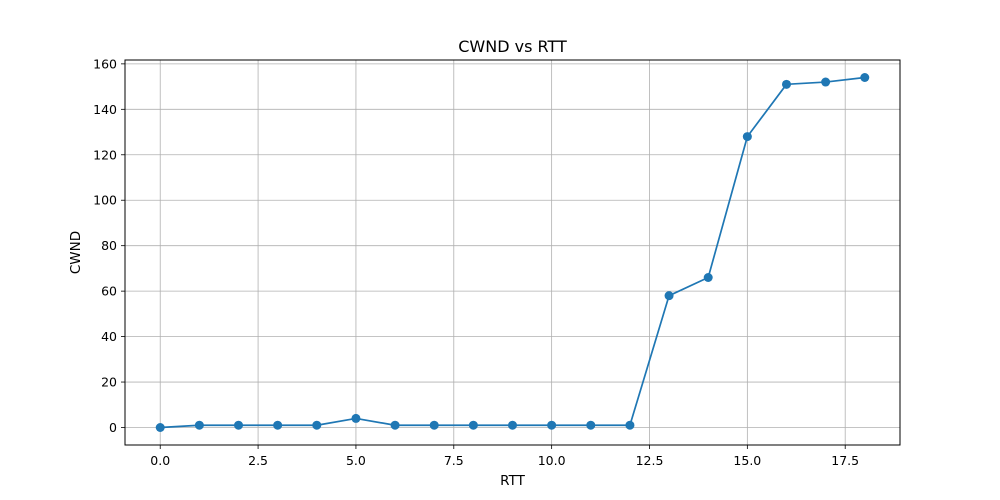 The image size is (1000, 500). What do you see at coordinates (504, 456) in the screenshot?
I see `x-axis-ticks: 0.0 2.5 5.0 7.5 10.0 12.5 15.0 17.5` at bounding box center [504, 456].